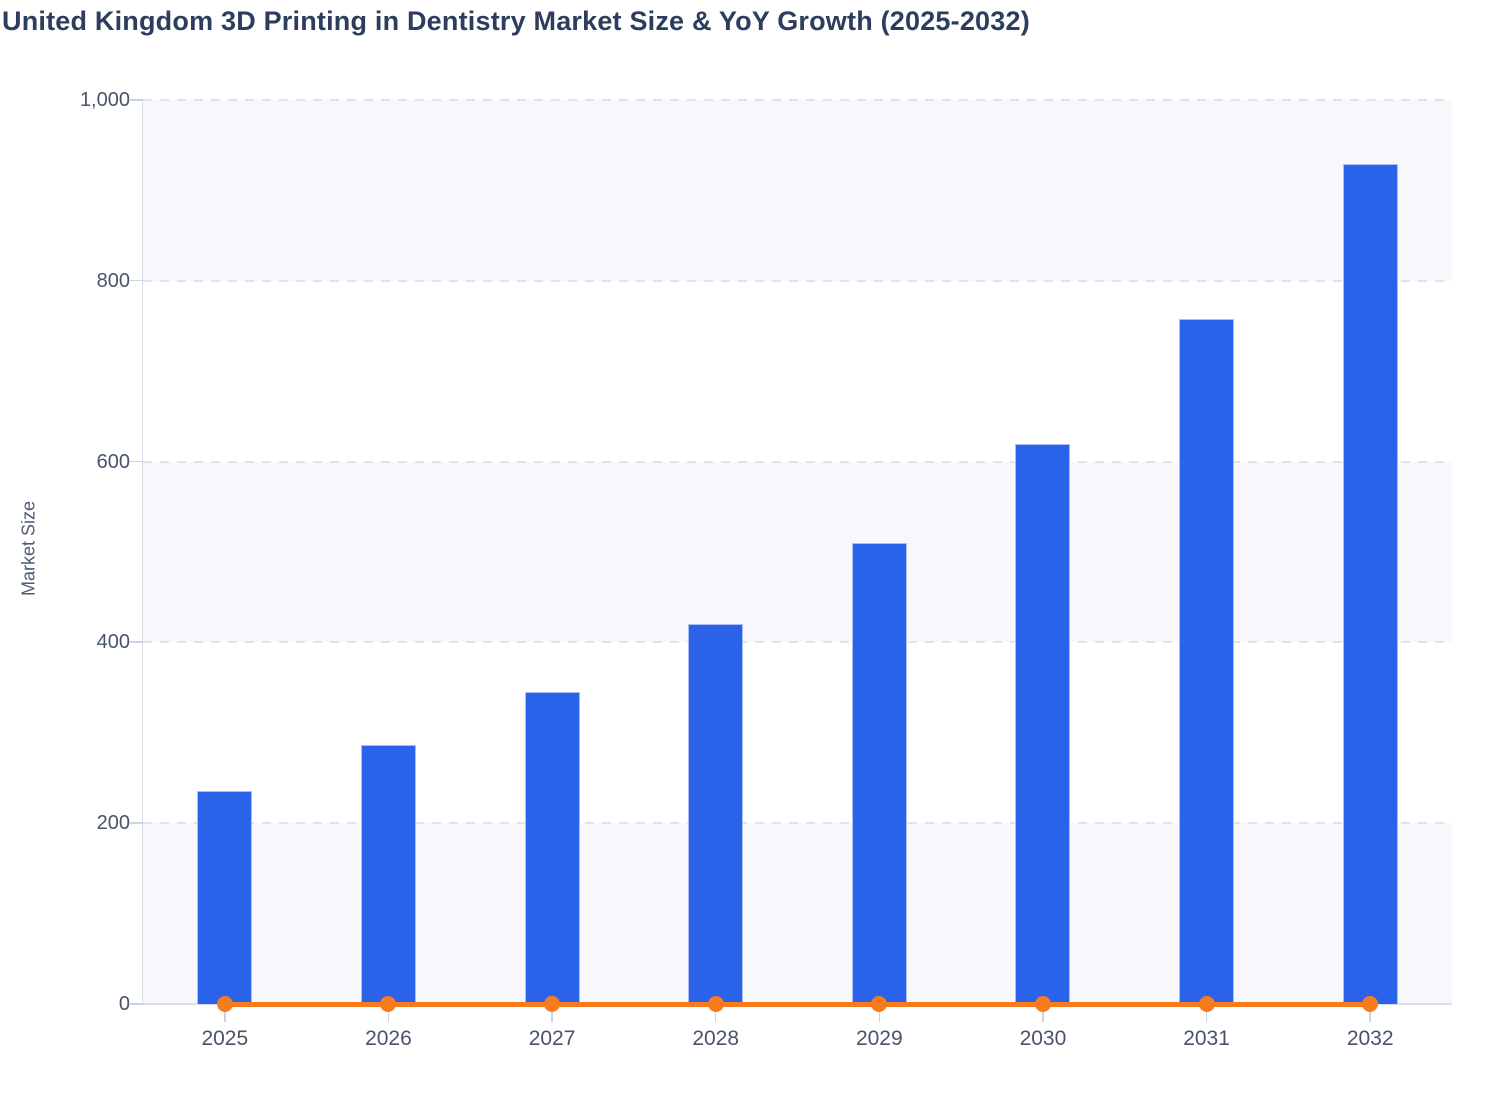 This screenshot has height=1120, width=1508. Describe the element at coordinates (225, 897) in the screenshot. I see `bar-2025` at that location.